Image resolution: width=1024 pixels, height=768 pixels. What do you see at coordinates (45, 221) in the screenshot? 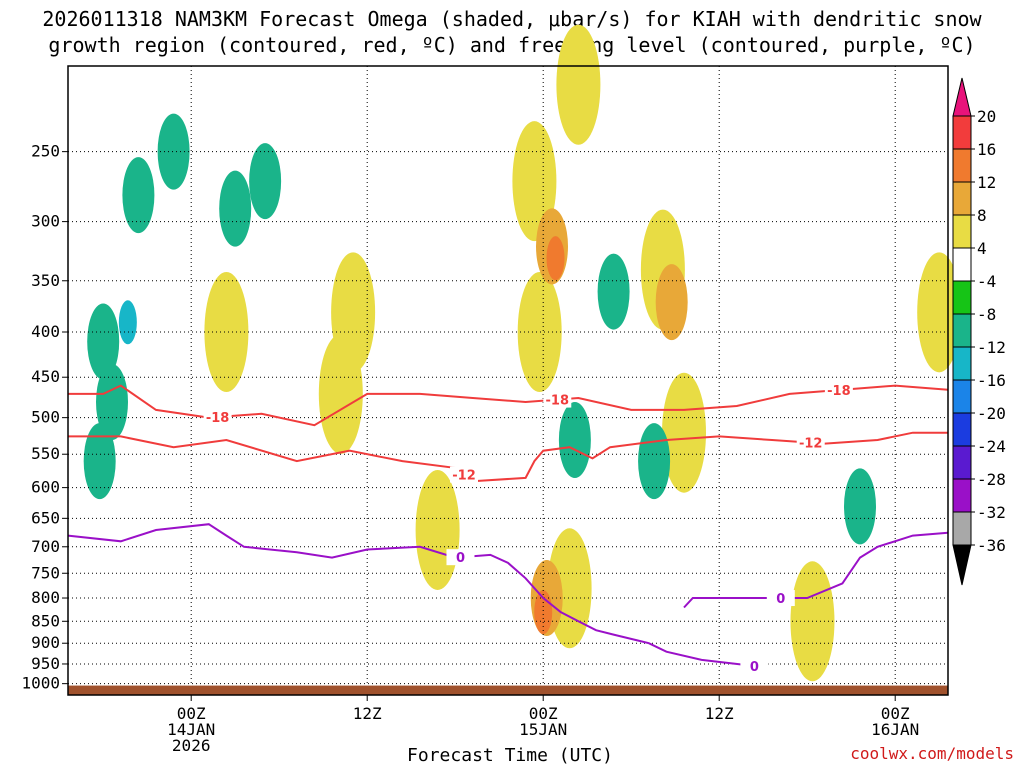
I see `y-tick-label-300: 300` at bounding box center [45, 221].